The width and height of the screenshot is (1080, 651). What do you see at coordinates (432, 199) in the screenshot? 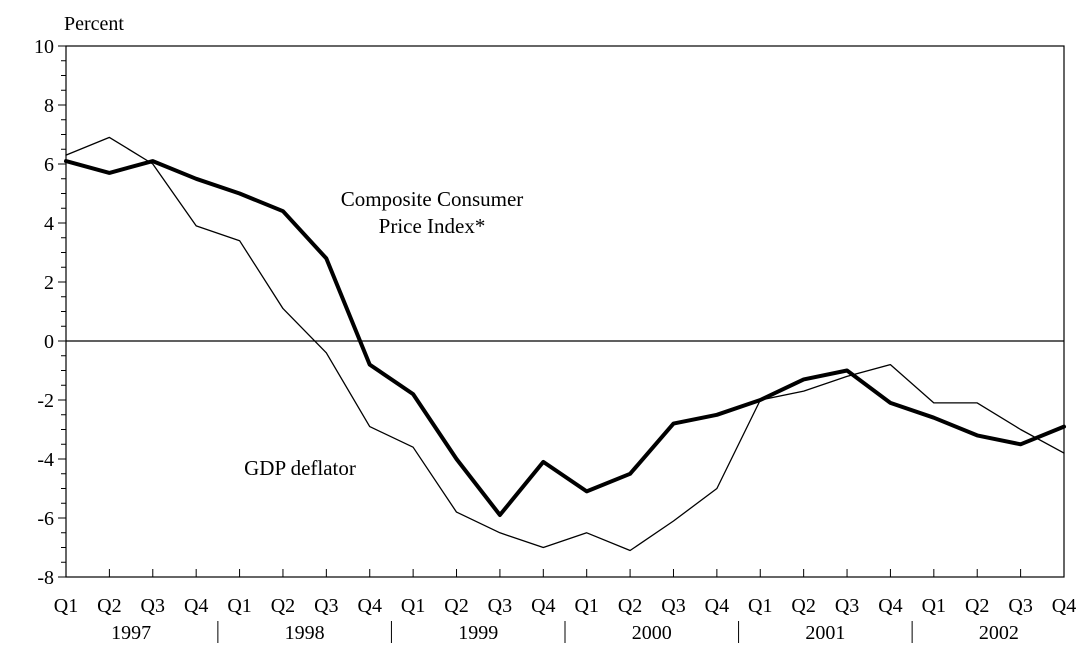
I see `annotation-cpi-line1: Composite Consumer` at bounding box center [432, 199].